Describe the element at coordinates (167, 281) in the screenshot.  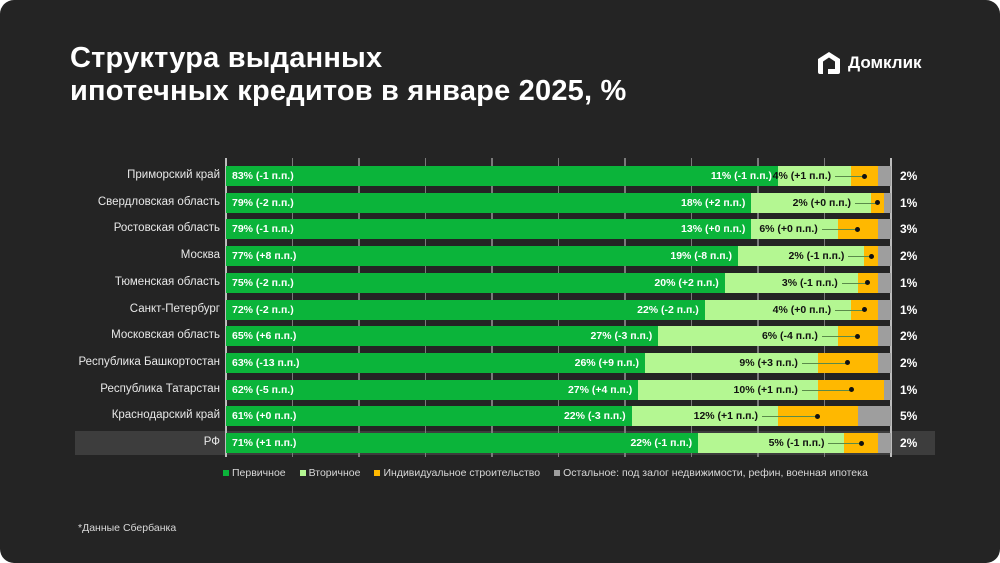
I see `row-label: Тюменская область` at that location.